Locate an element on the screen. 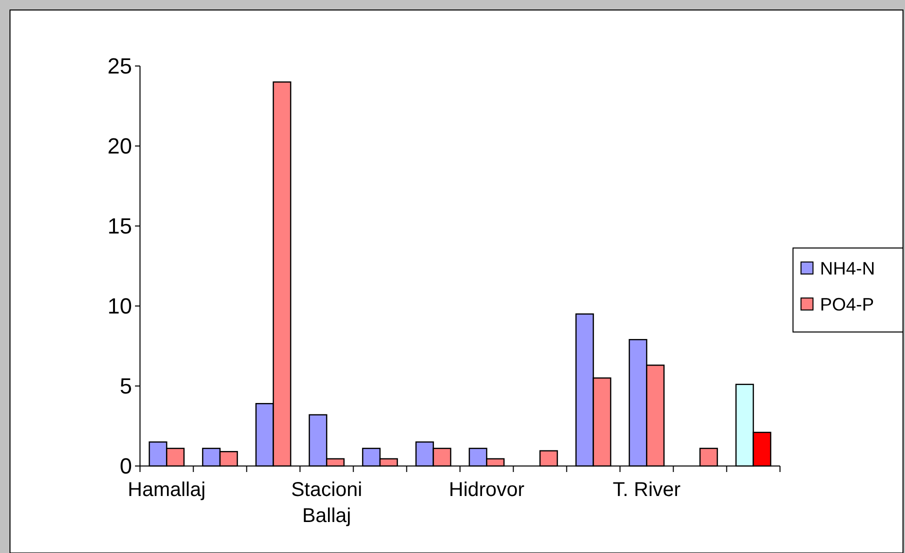  x-tick-label: Hidrovor is located at coordinates (486, 490).